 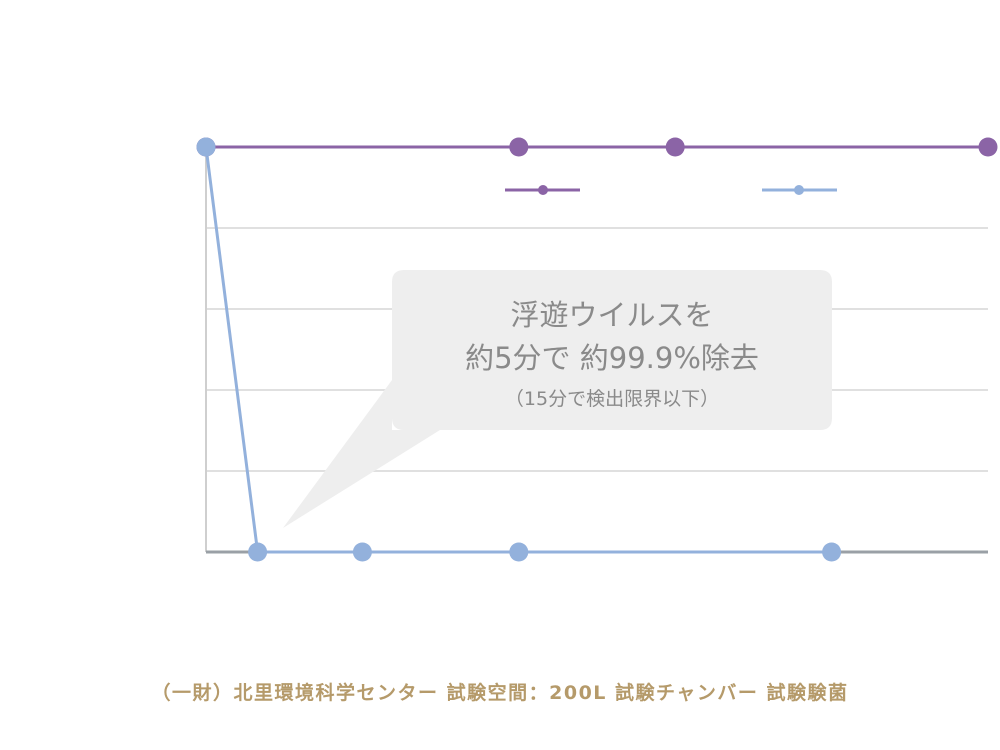 What do you see at coordinates (671, 190) in the screenshot?
I see `legend` at bounding box center [671, 190].